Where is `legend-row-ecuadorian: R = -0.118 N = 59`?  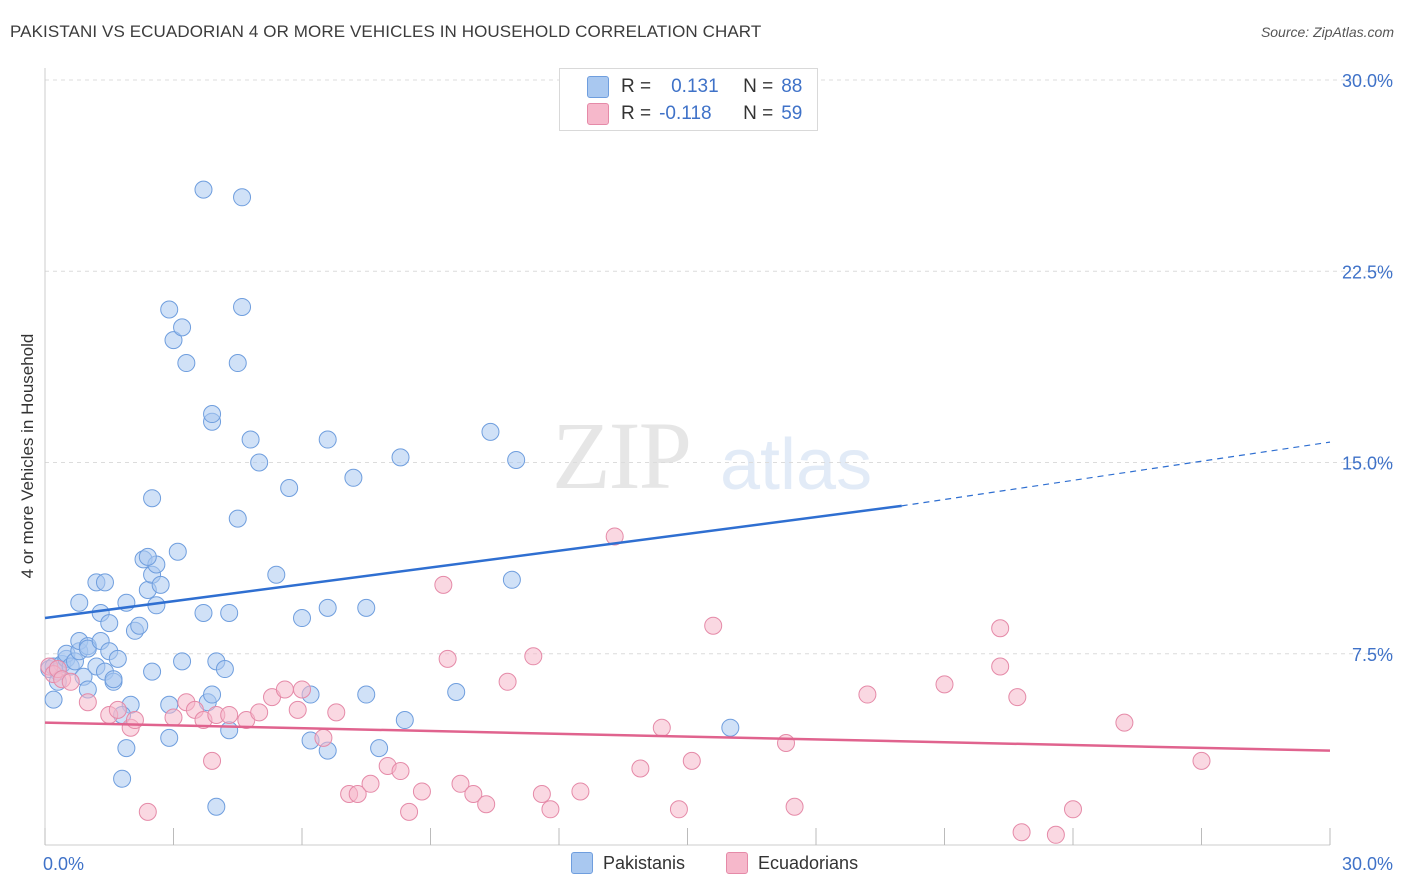
legend-row-ecuadorian: R = -0.118 N = 59 is located at coordinates (694, 114).